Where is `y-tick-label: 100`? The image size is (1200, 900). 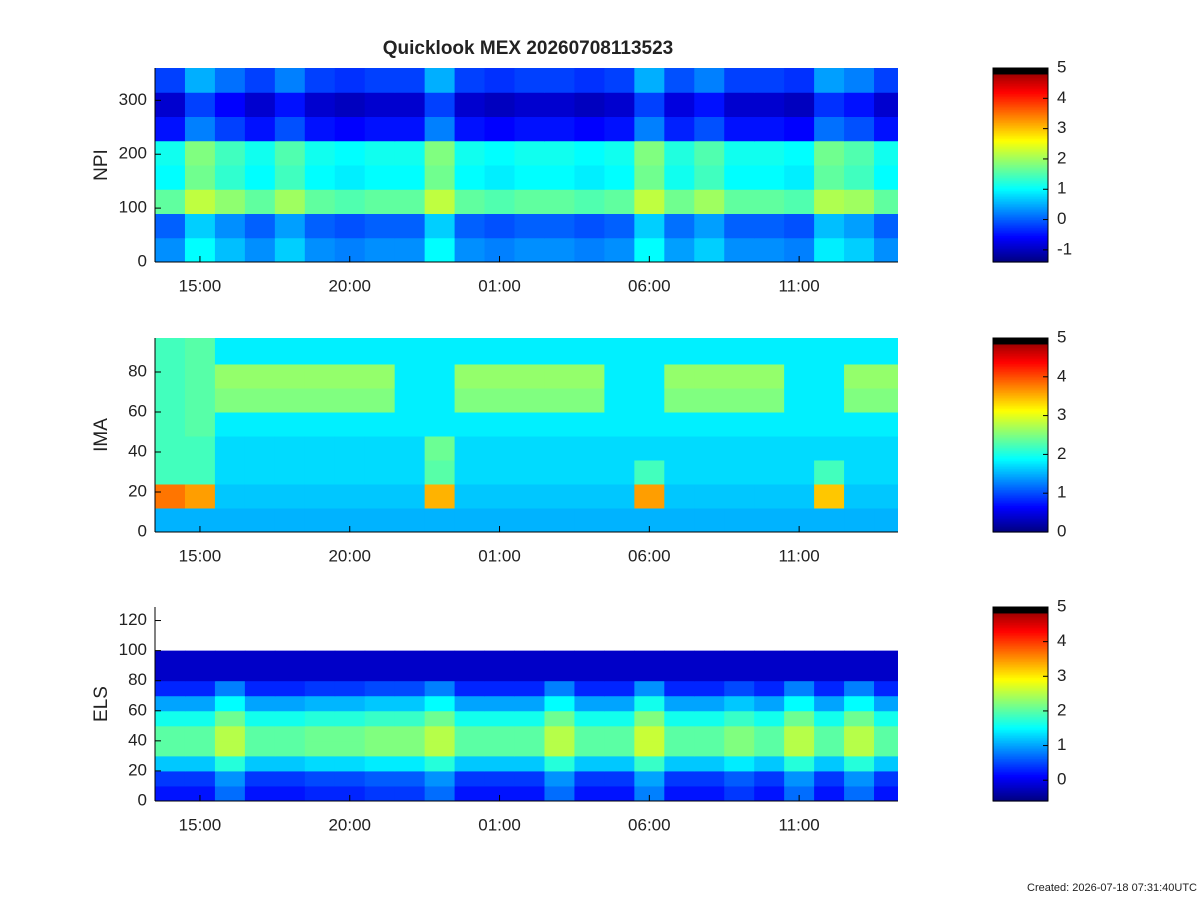 y-tick-label: 100 is located at coordinates (133, 649).